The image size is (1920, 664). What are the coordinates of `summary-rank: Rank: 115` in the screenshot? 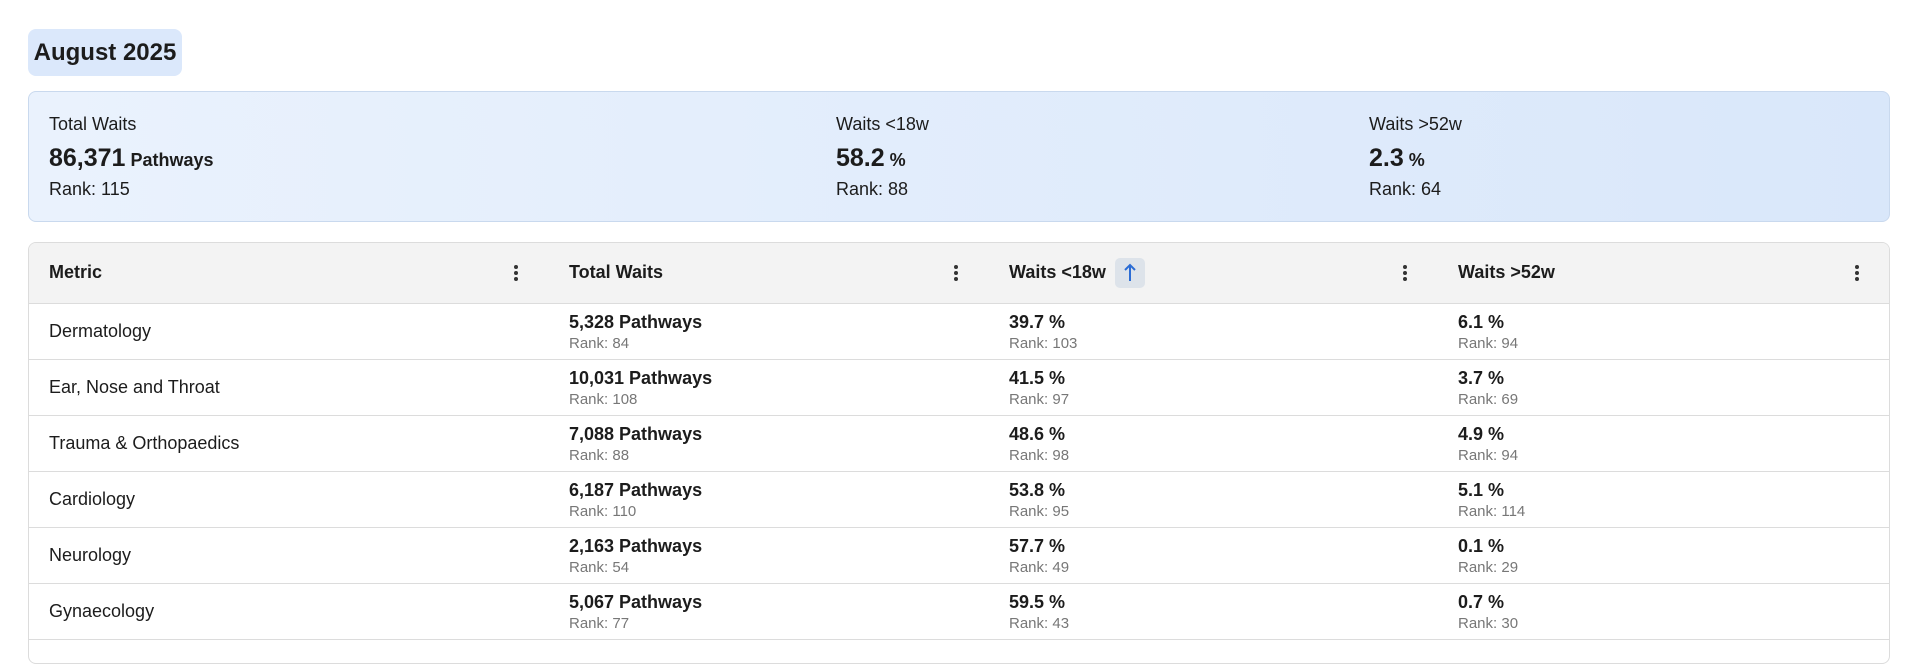 It's located at (89, 189).